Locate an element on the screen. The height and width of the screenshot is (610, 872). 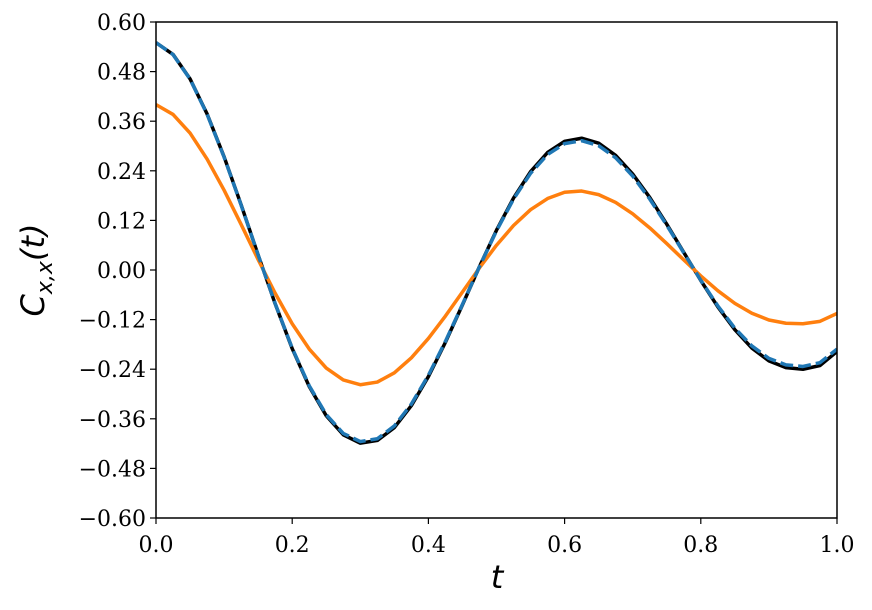
y-label-rest: (t) is located at coordinates (33, 243).